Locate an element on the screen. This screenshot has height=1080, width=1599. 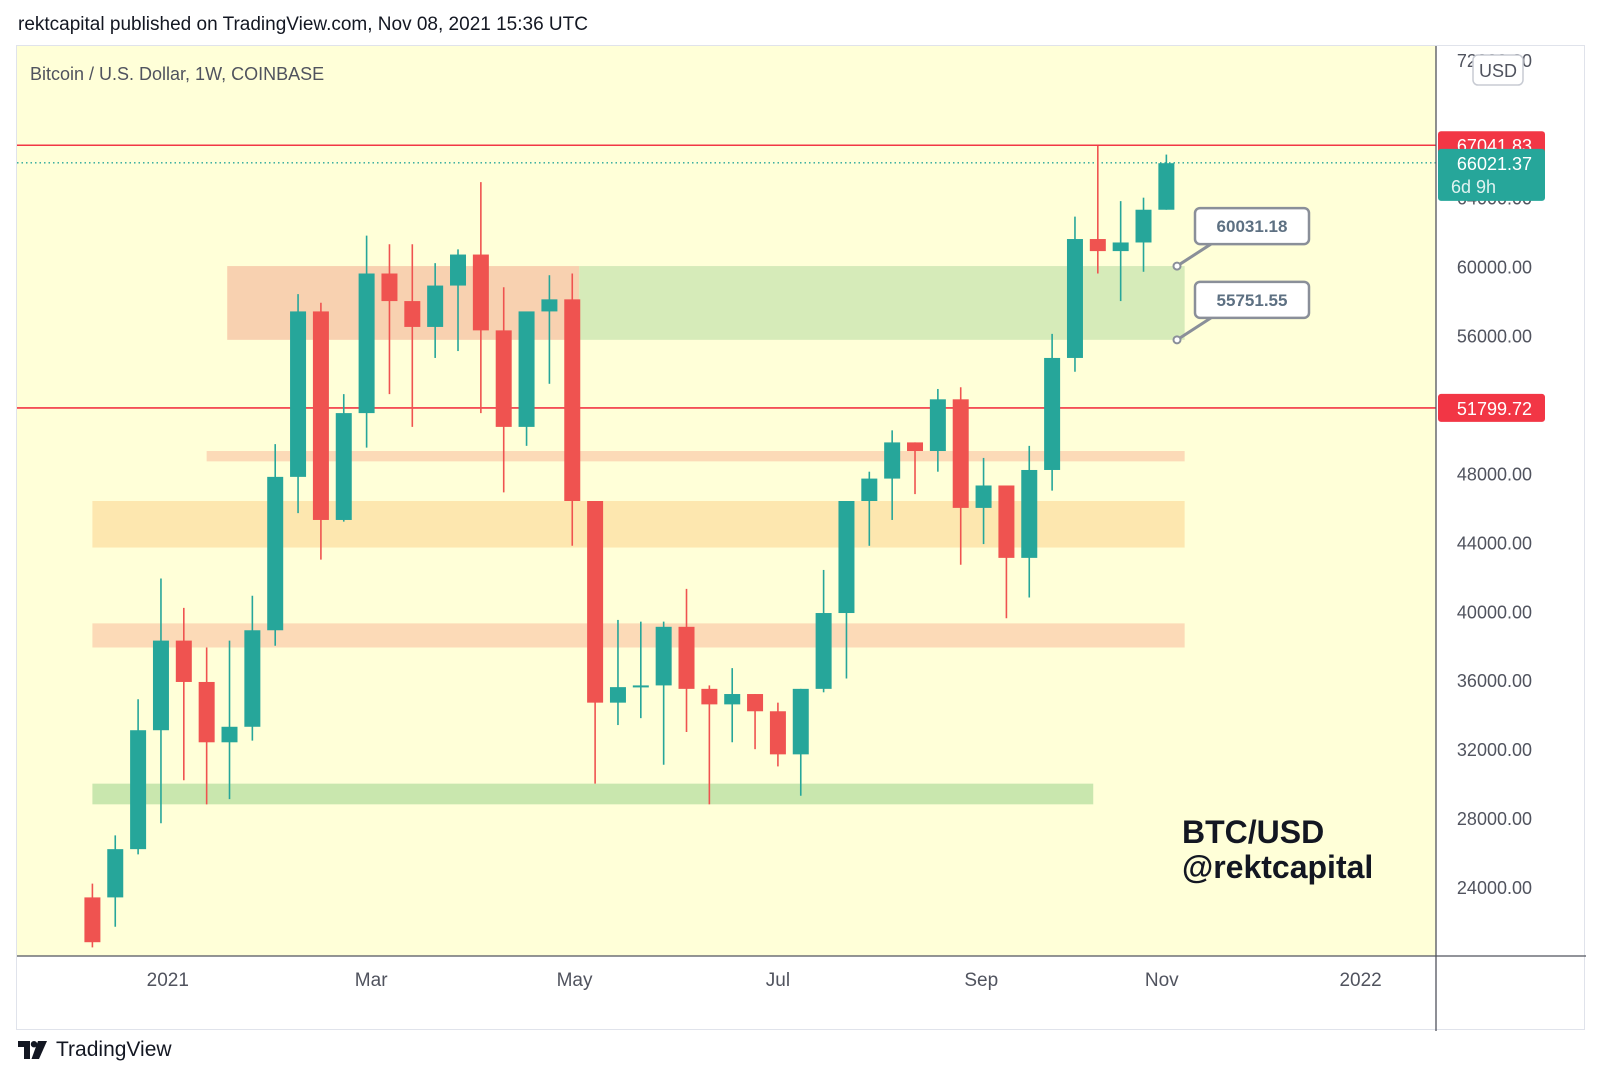
current-price-tag is located at coordinates (1491, 174).